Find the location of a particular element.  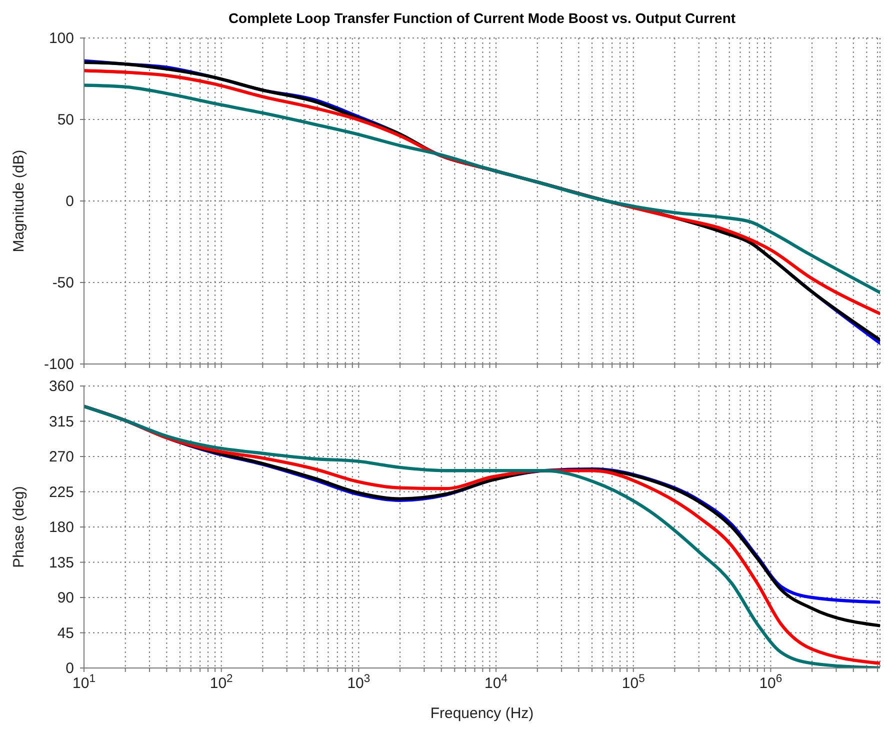

x-tick-label: 10$^{2}$ is located at coordinates (221, 682).